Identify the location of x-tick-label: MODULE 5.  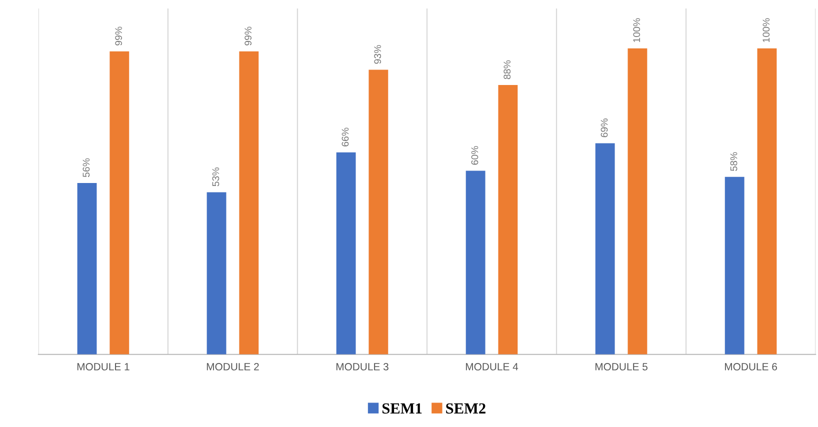
(622, 366).